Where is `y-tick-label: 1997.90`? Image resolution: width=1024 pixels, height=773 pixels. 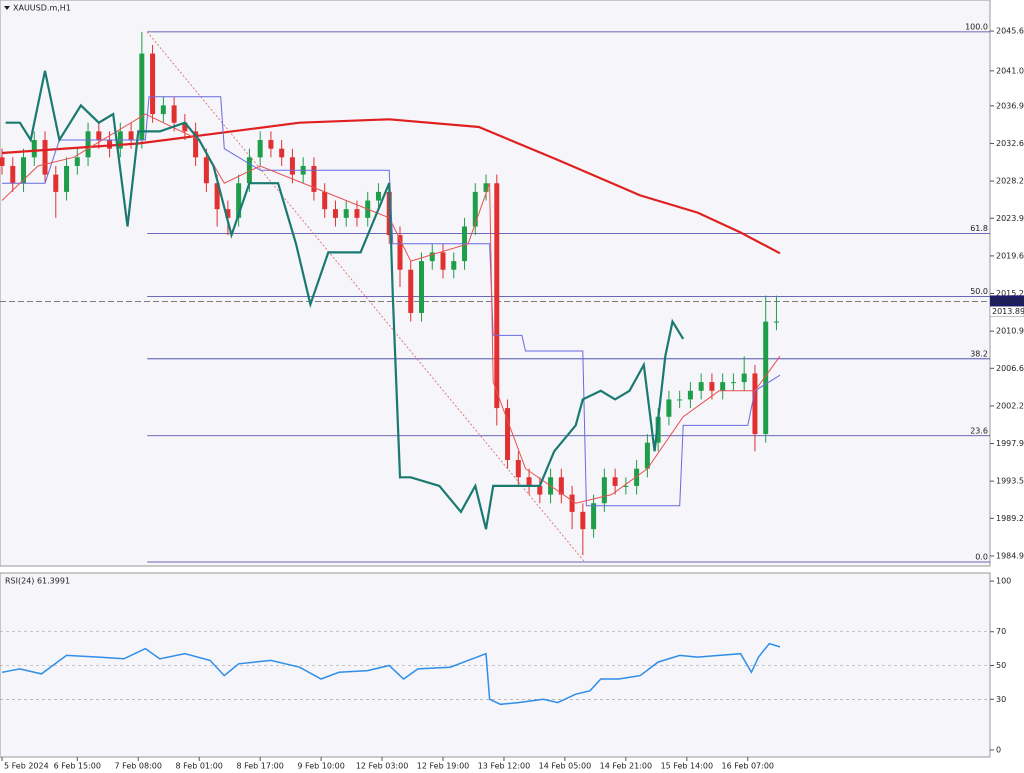 y-tick-label: 1997.90 is located at coordinates (1010, 443).